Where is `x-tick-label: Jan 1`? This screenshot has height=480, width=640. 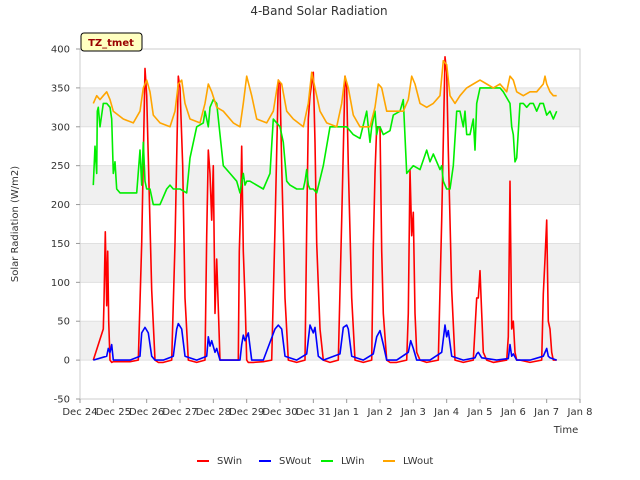 x-tick-label: Jan 1 is located at coordinates (346, 412).